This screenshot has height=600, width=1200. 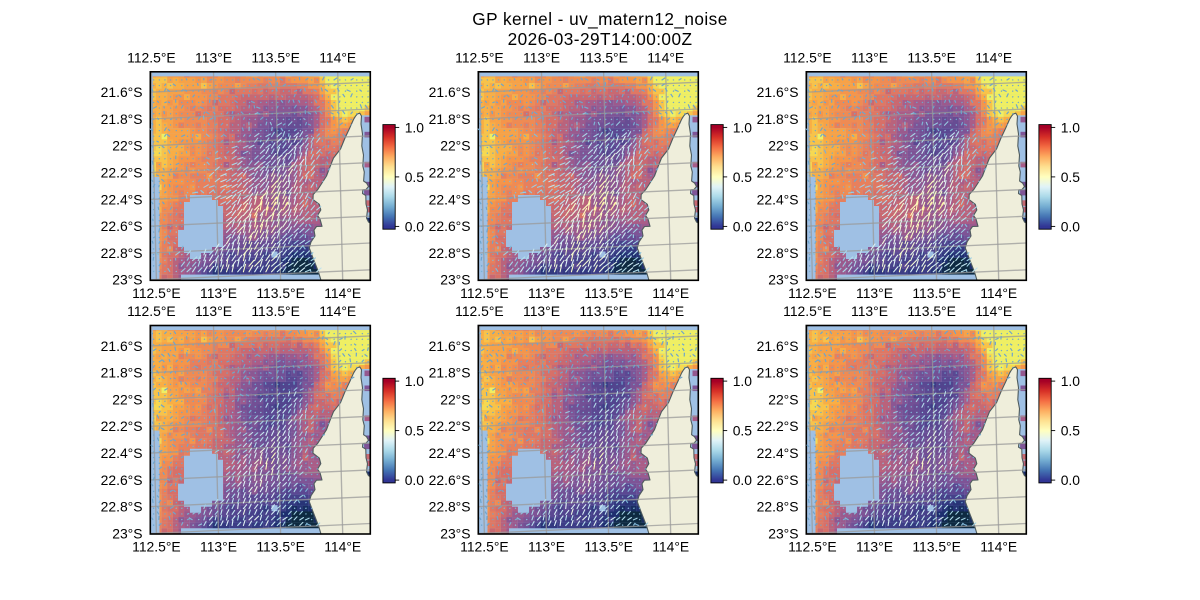 I want to click on svg-text: GP kernel - uv_matern12_noise, so click(x=599, y=19).